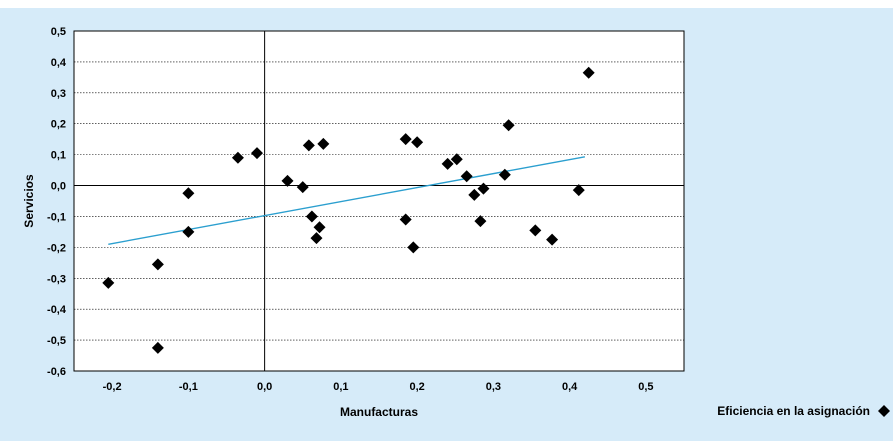 Image resolution: width=893 pixels, height=441 pixels. Describe the element at coordinates (59, 63) in the screenshot. I see `y-tick-label: 0,4` at that location.